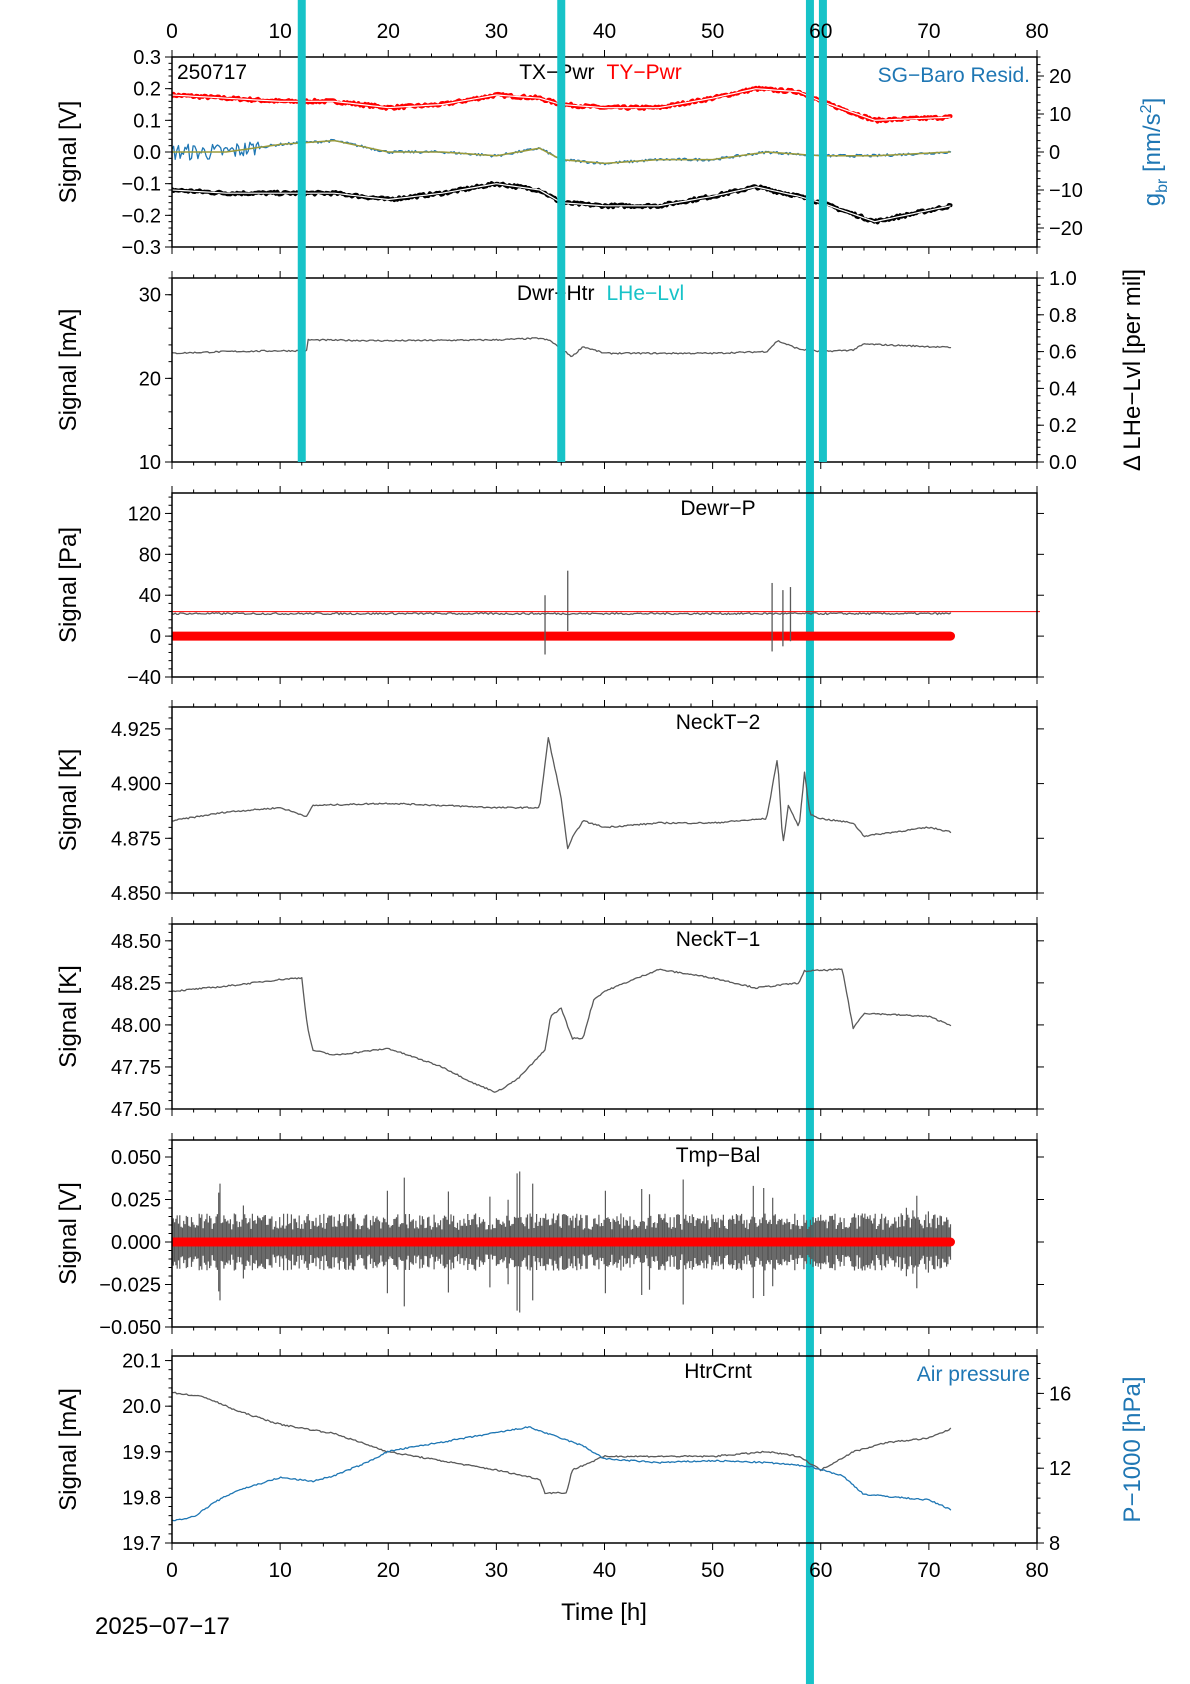 This screenshot has width=1190, height=1684. Describe the element at coordinates (136, 984) in the screenshot. I see `y-tick-label: 48.25` at that location.